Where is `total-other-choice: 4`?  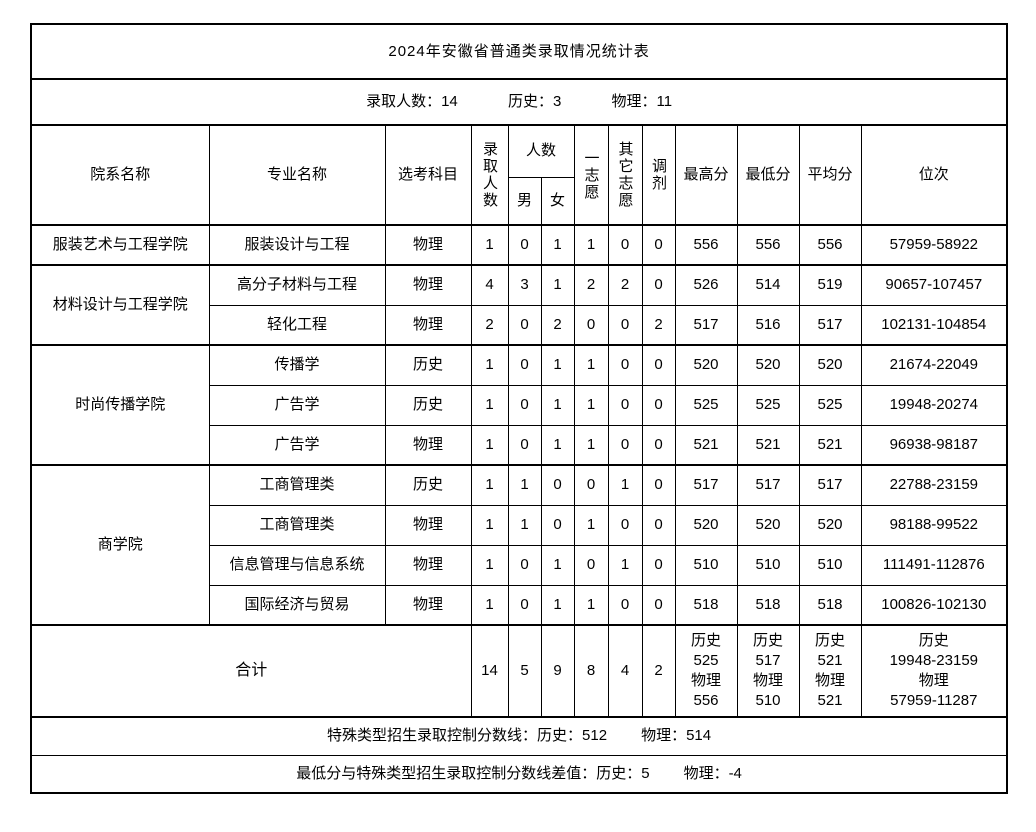
total-other-choice: 4 is located at coordinates (625, 671).